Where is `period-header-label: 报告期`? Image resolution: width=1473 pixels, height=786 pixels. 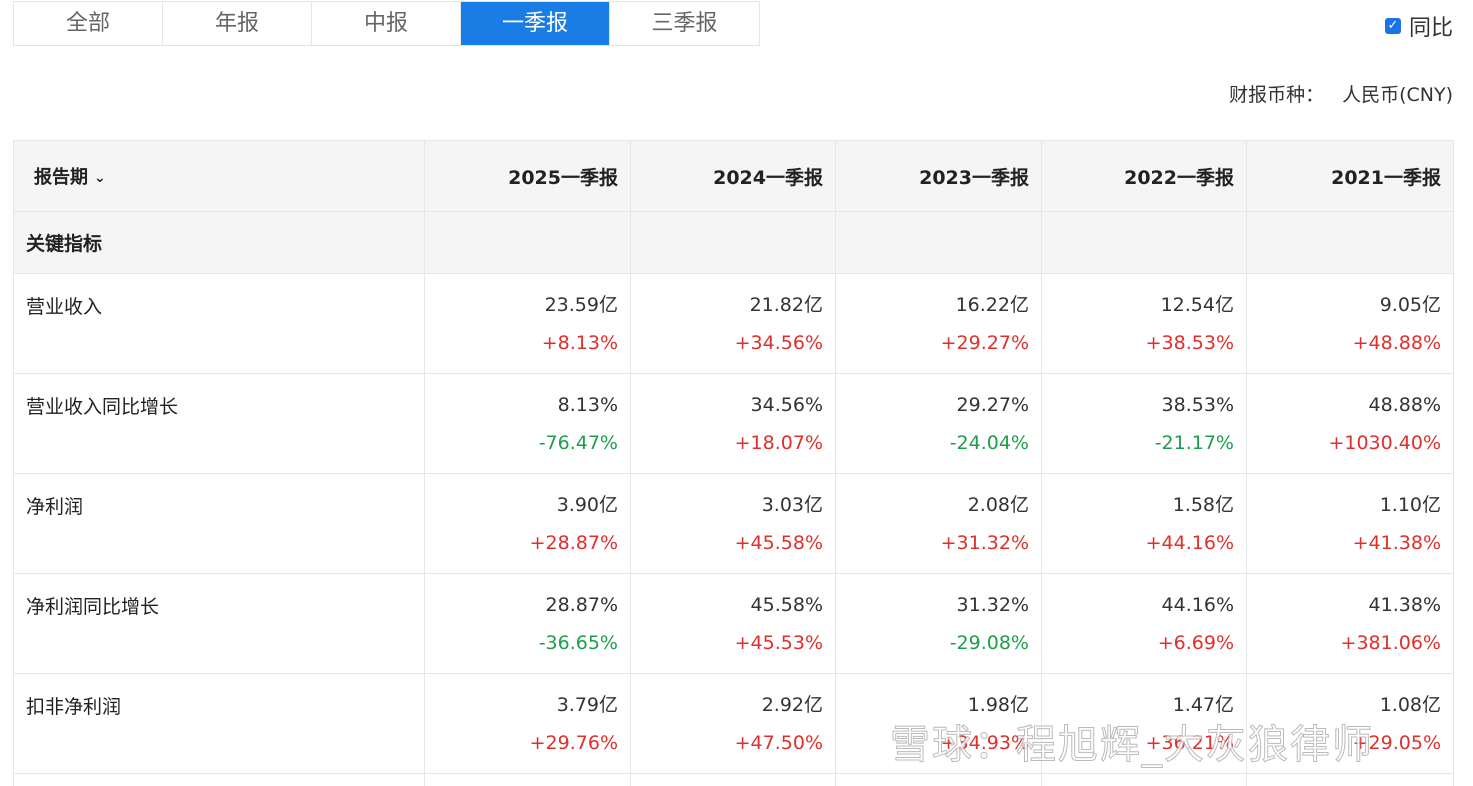
period-header-label: 报告期 is located at coordinates (61, 177).